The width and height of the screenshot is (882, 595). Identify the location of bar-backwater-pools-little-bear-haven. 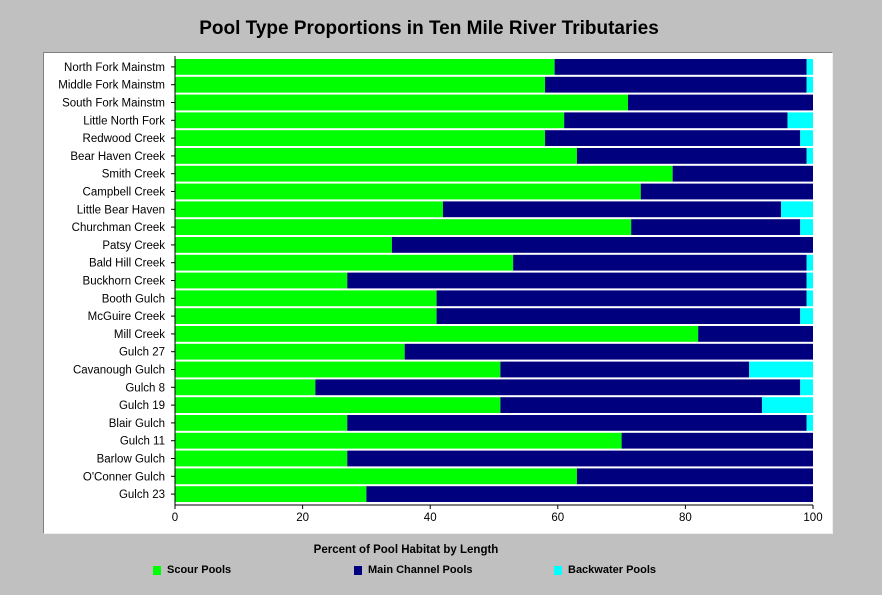
(797, 209).